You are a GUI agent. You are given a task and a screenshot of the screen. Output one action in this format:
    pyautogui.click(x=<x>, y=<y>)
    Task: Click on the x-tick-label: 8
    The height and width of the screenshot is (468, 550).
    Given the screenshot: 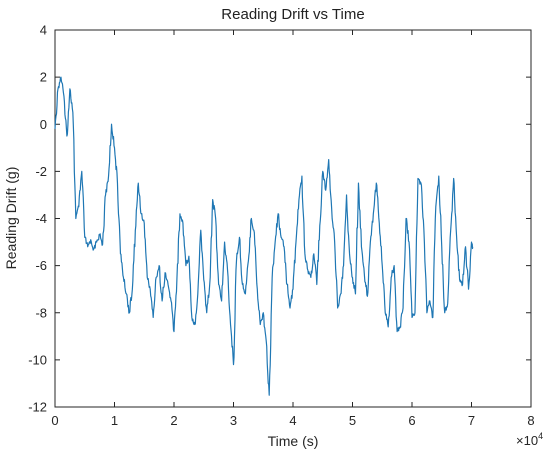 What is the action you would take?
    pyautogui.click(x=530, y=420)
    